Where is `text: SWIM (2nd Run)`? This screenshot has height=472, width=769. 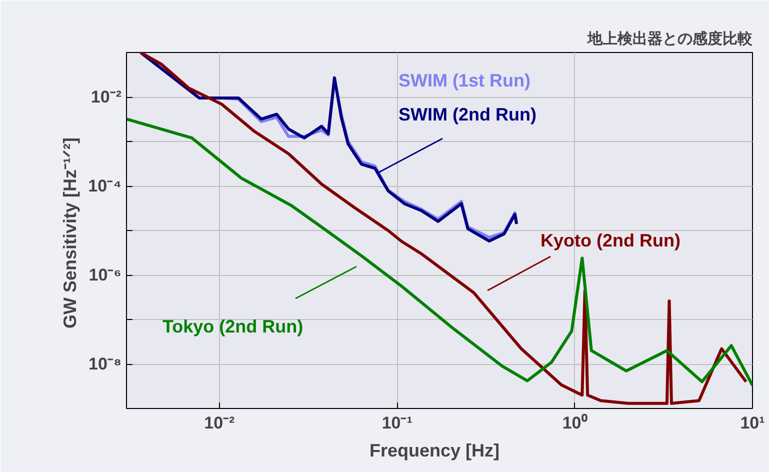 text: SWIM (2nd Run) is located at coordinates (467, 114).